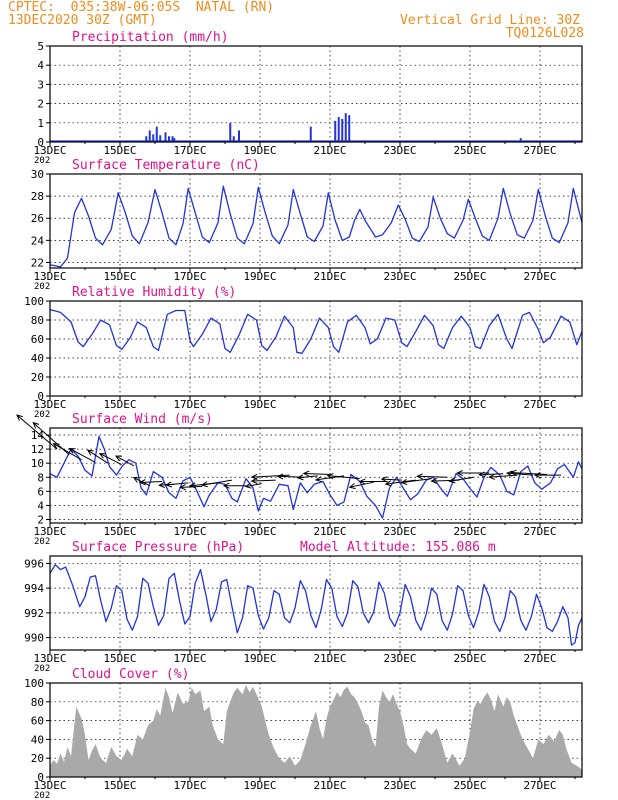 This screenshot has width=618, height=800. Describe the element at coordinates (37, 218) in the screenshot. I see `y-tick-label: 26` at that location.